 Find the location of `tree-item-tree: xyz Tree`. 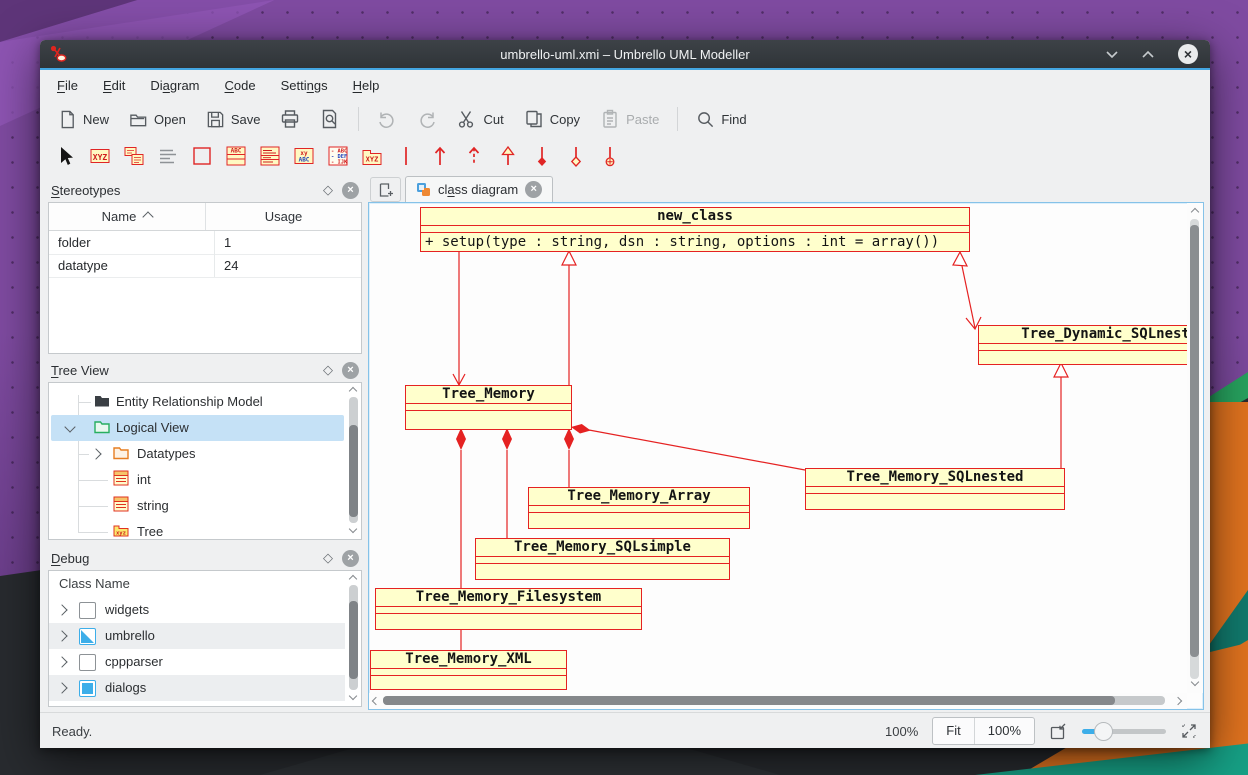

tree-item-tree: xyz Tree is located at coordinates (197, 529).